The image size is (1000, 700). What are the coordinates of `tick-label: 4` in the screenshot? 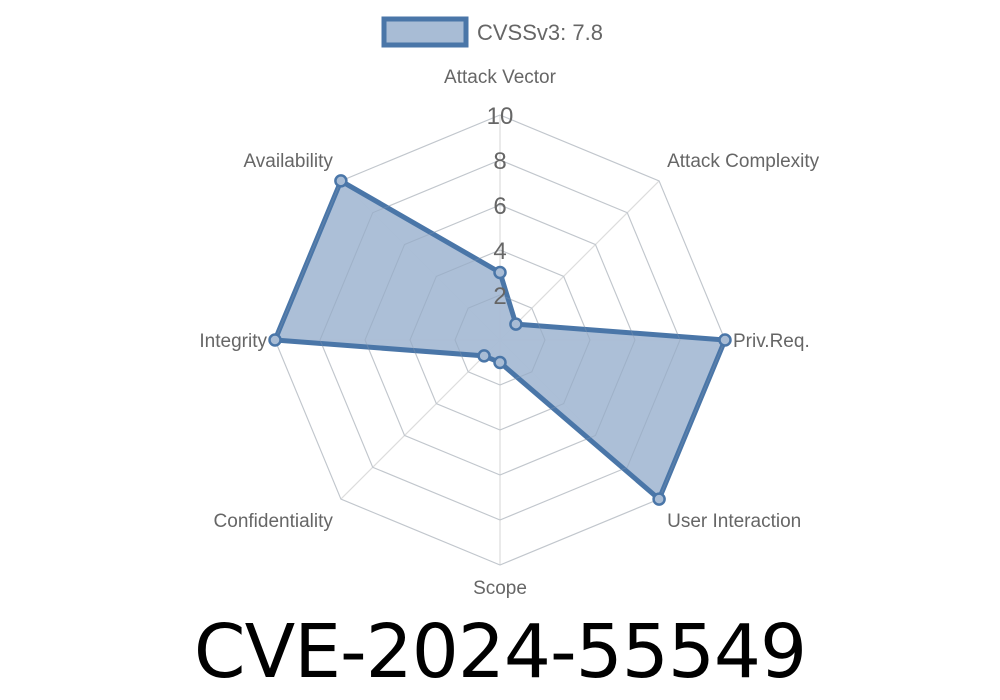 It's located at (499, 251).